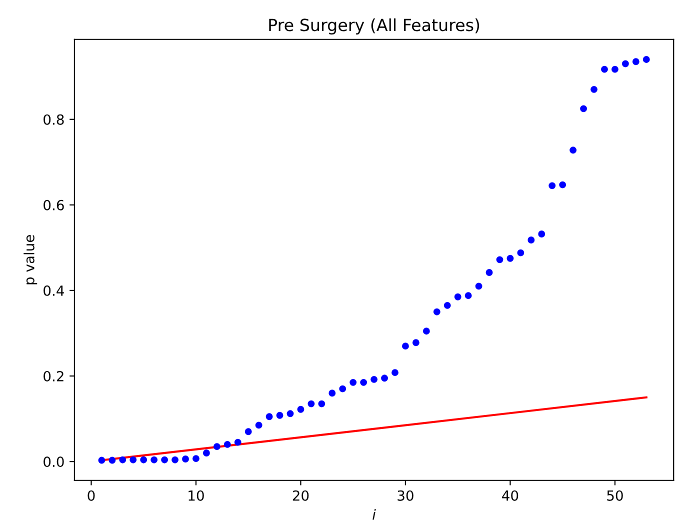 The image size is (677, 525). Describe the element at coordinates (510, 495) in the screenshot. I see `x-tick-label: 40` at that location.